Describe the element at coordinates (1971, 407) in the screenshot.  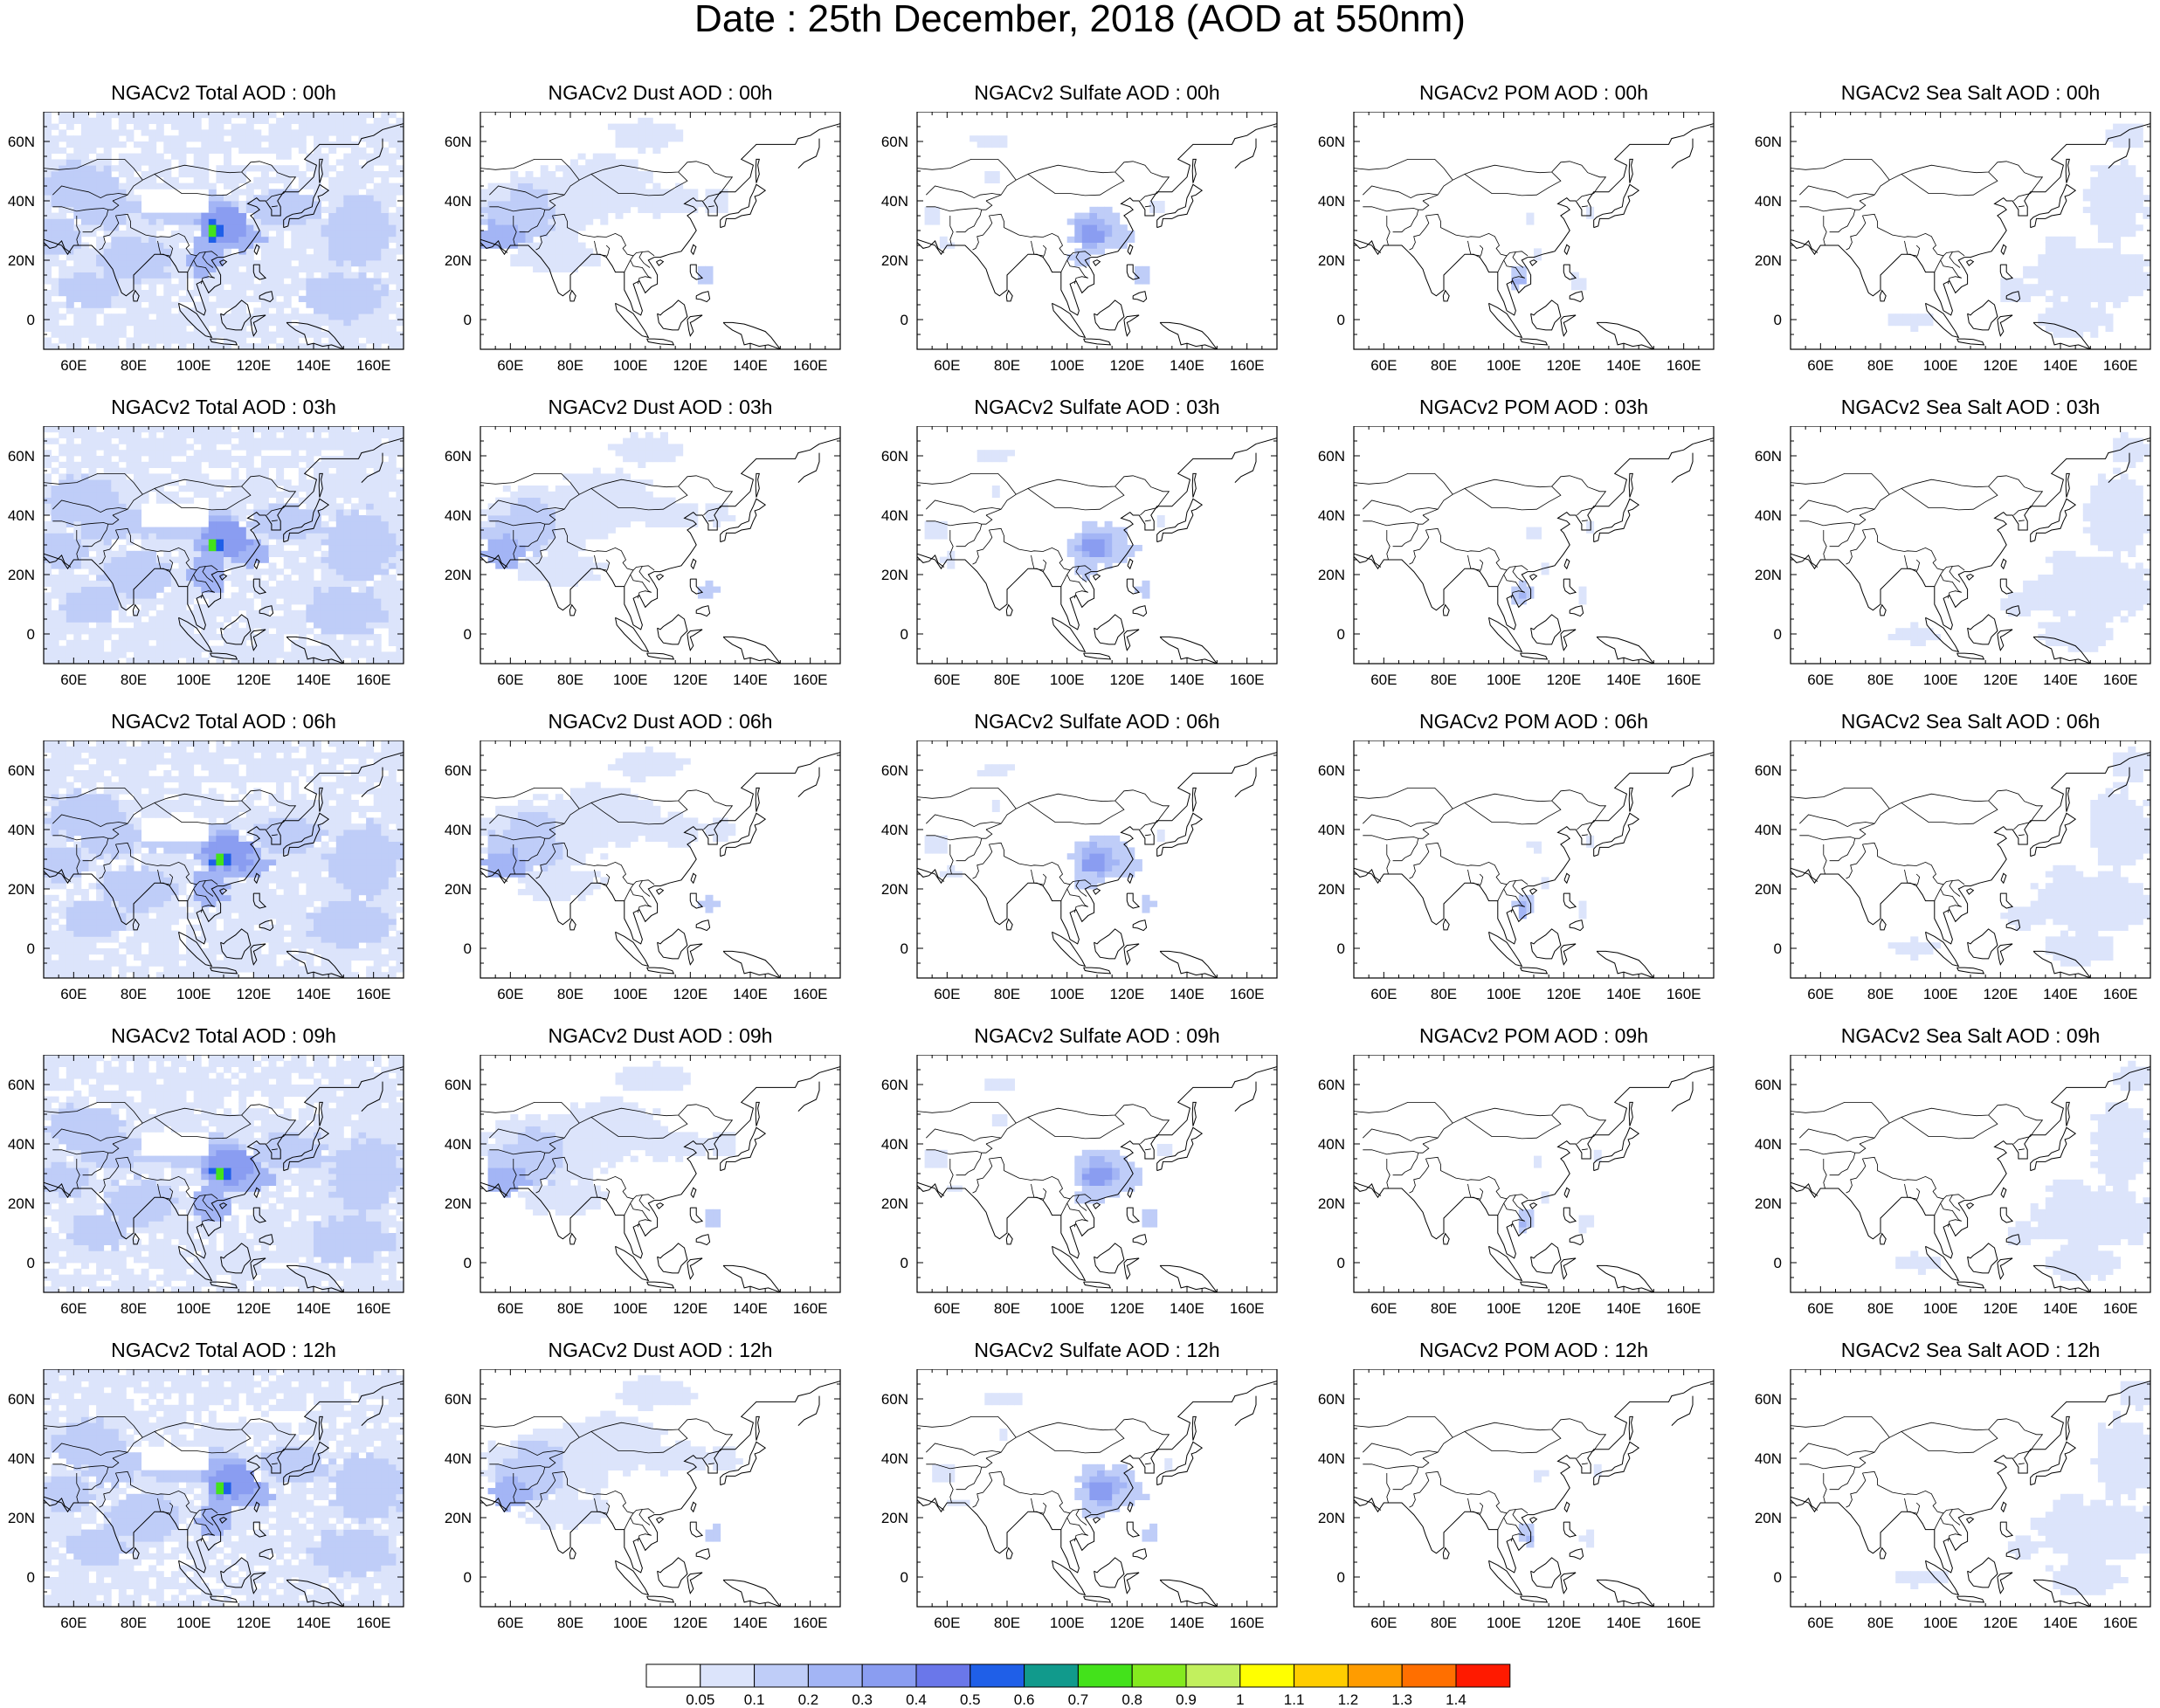
I see `panel-title: NGACv2 Sea Salt AOD : 03h` at that location.